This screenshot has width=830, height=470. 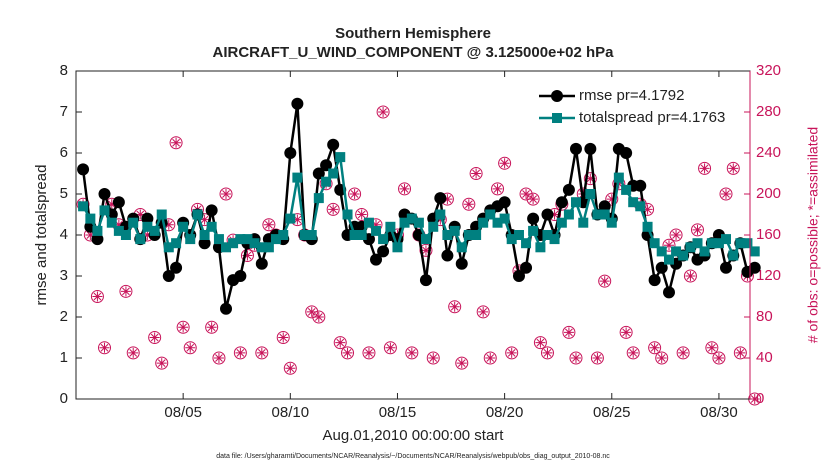 What do you see at coordinates (64, 398) in the screenshot?
I see `y-tick-label: 0` at bounding box center [64, 398].